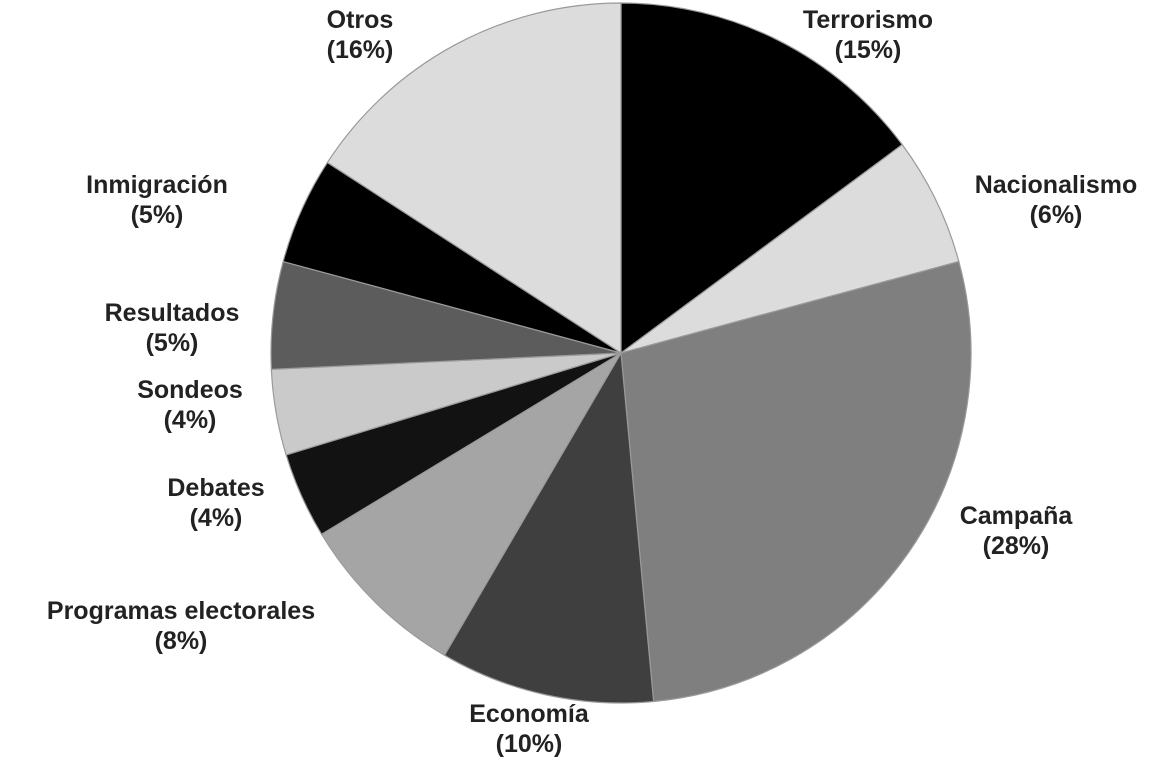  What do you see at coordinates (172, 328) in the screenshot?
I see `slice-label-7: Resultados (5%)` at bounding box center [172, 328].